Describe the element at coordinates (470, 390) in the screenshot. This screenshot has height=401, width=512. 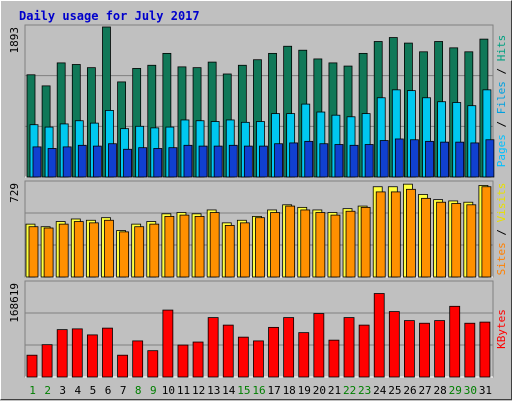
I see `x-tick-label-30: 30` at that location.